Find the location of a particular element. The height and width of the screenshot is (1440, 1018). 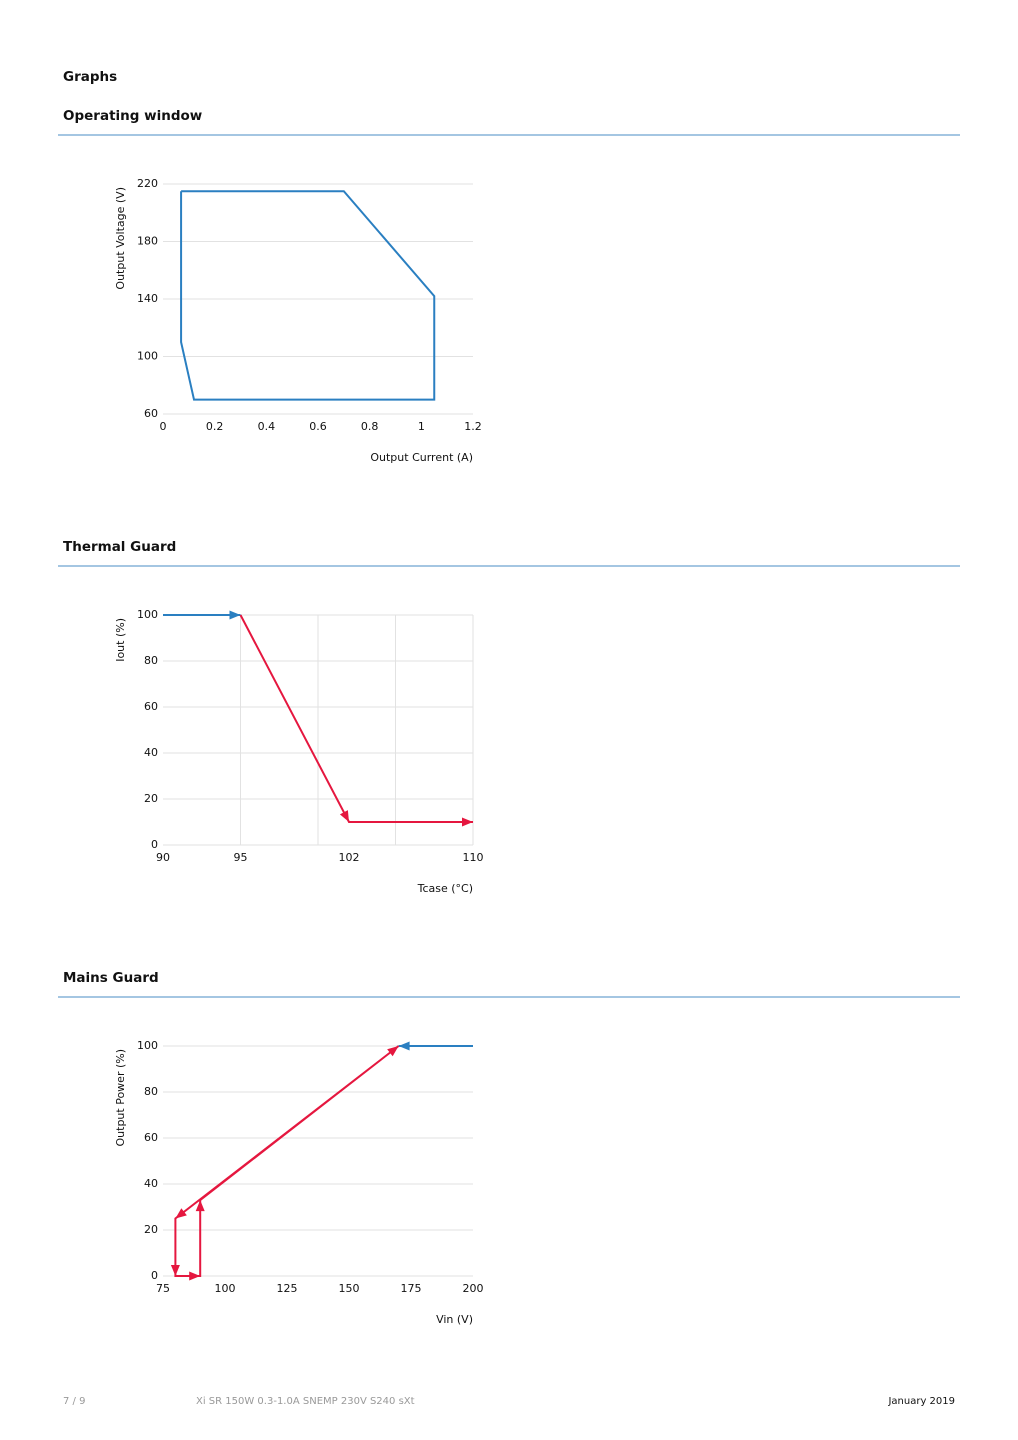

section-title: Operating window is located at coordinates (132, 116).